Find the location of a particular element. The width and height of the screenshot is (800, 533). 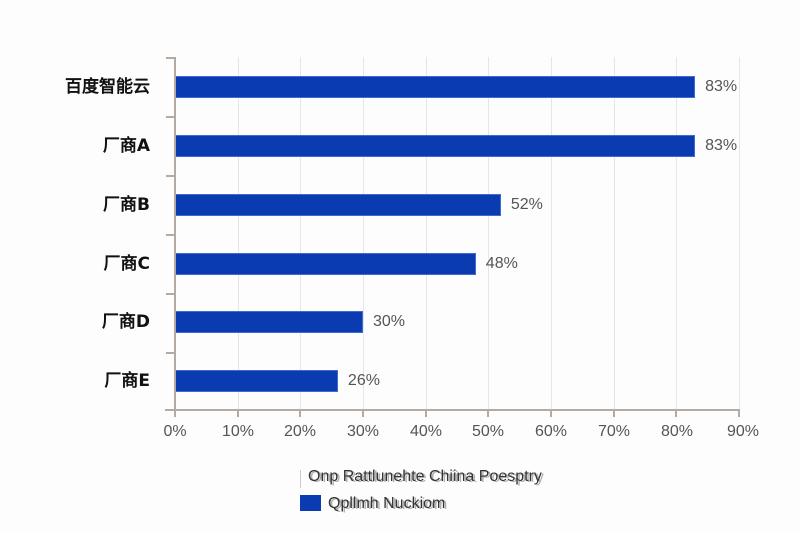

legend-entry-label: Qpllmh Nuckiom is located at coordinates (387, 503).